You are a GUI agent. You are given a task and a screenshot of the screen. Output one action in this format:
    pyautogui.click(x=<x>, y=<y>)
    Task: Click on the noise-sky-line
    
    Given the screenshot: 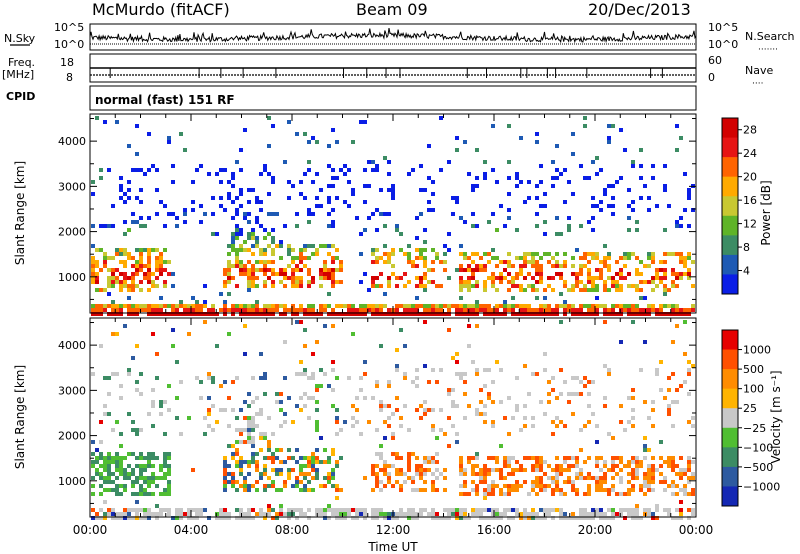 What is the action you would take?
    pyautogui.click(x=393, y=36)
    